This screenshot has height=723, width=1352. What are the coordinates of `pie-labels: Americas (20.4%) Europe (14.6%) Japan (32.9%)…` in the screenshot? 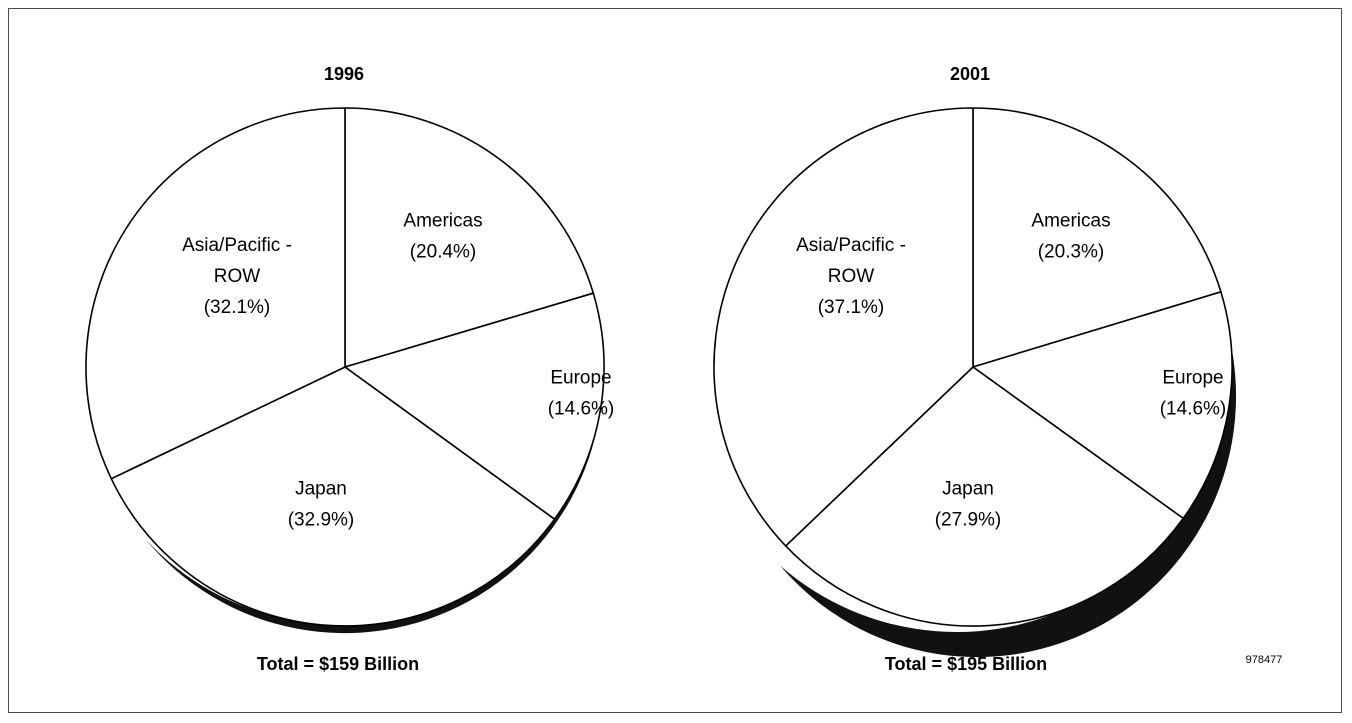 It's located at (398, 371).